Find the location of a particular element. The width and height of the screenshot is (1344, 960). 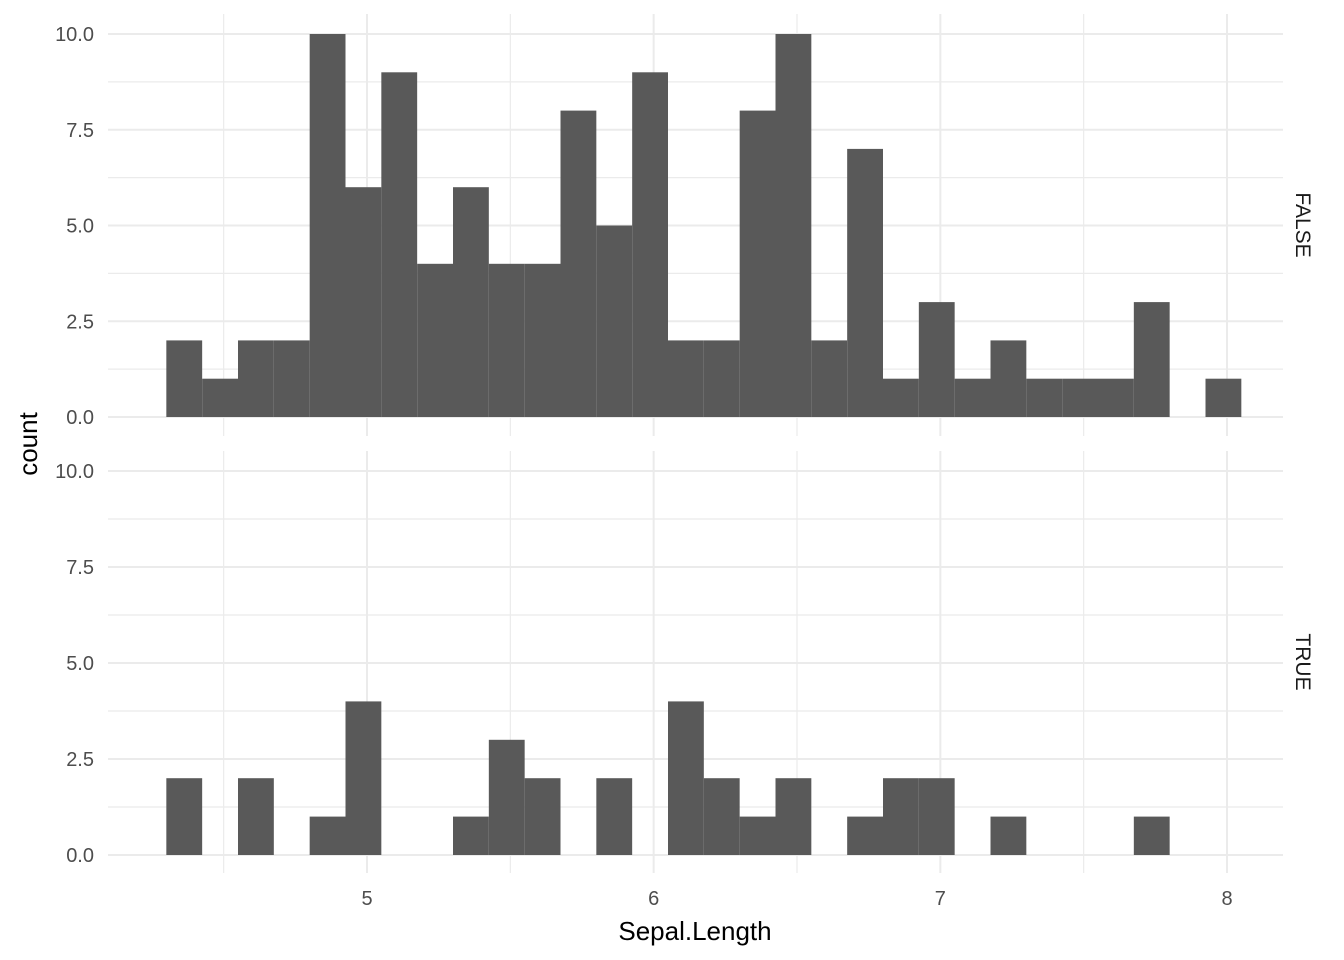

x-axis-title: Sepal.Length is located at coordinates (694, 931).